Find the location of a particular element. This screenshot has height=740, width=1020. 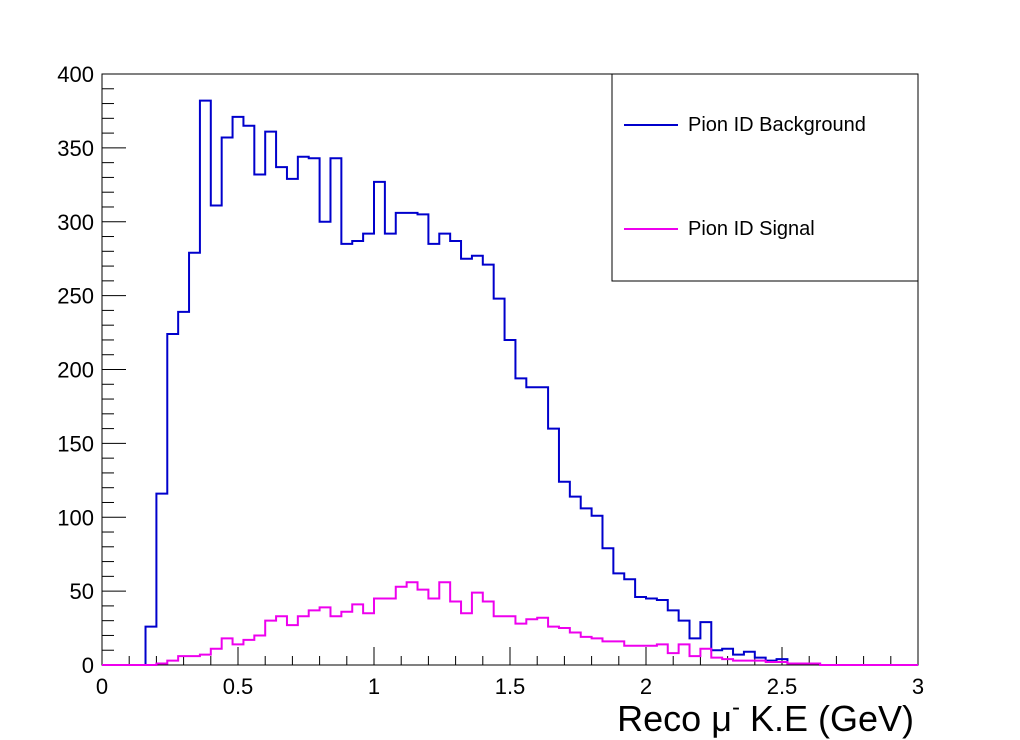

x-tick-label: 2 is located at coordinates (646, 686).